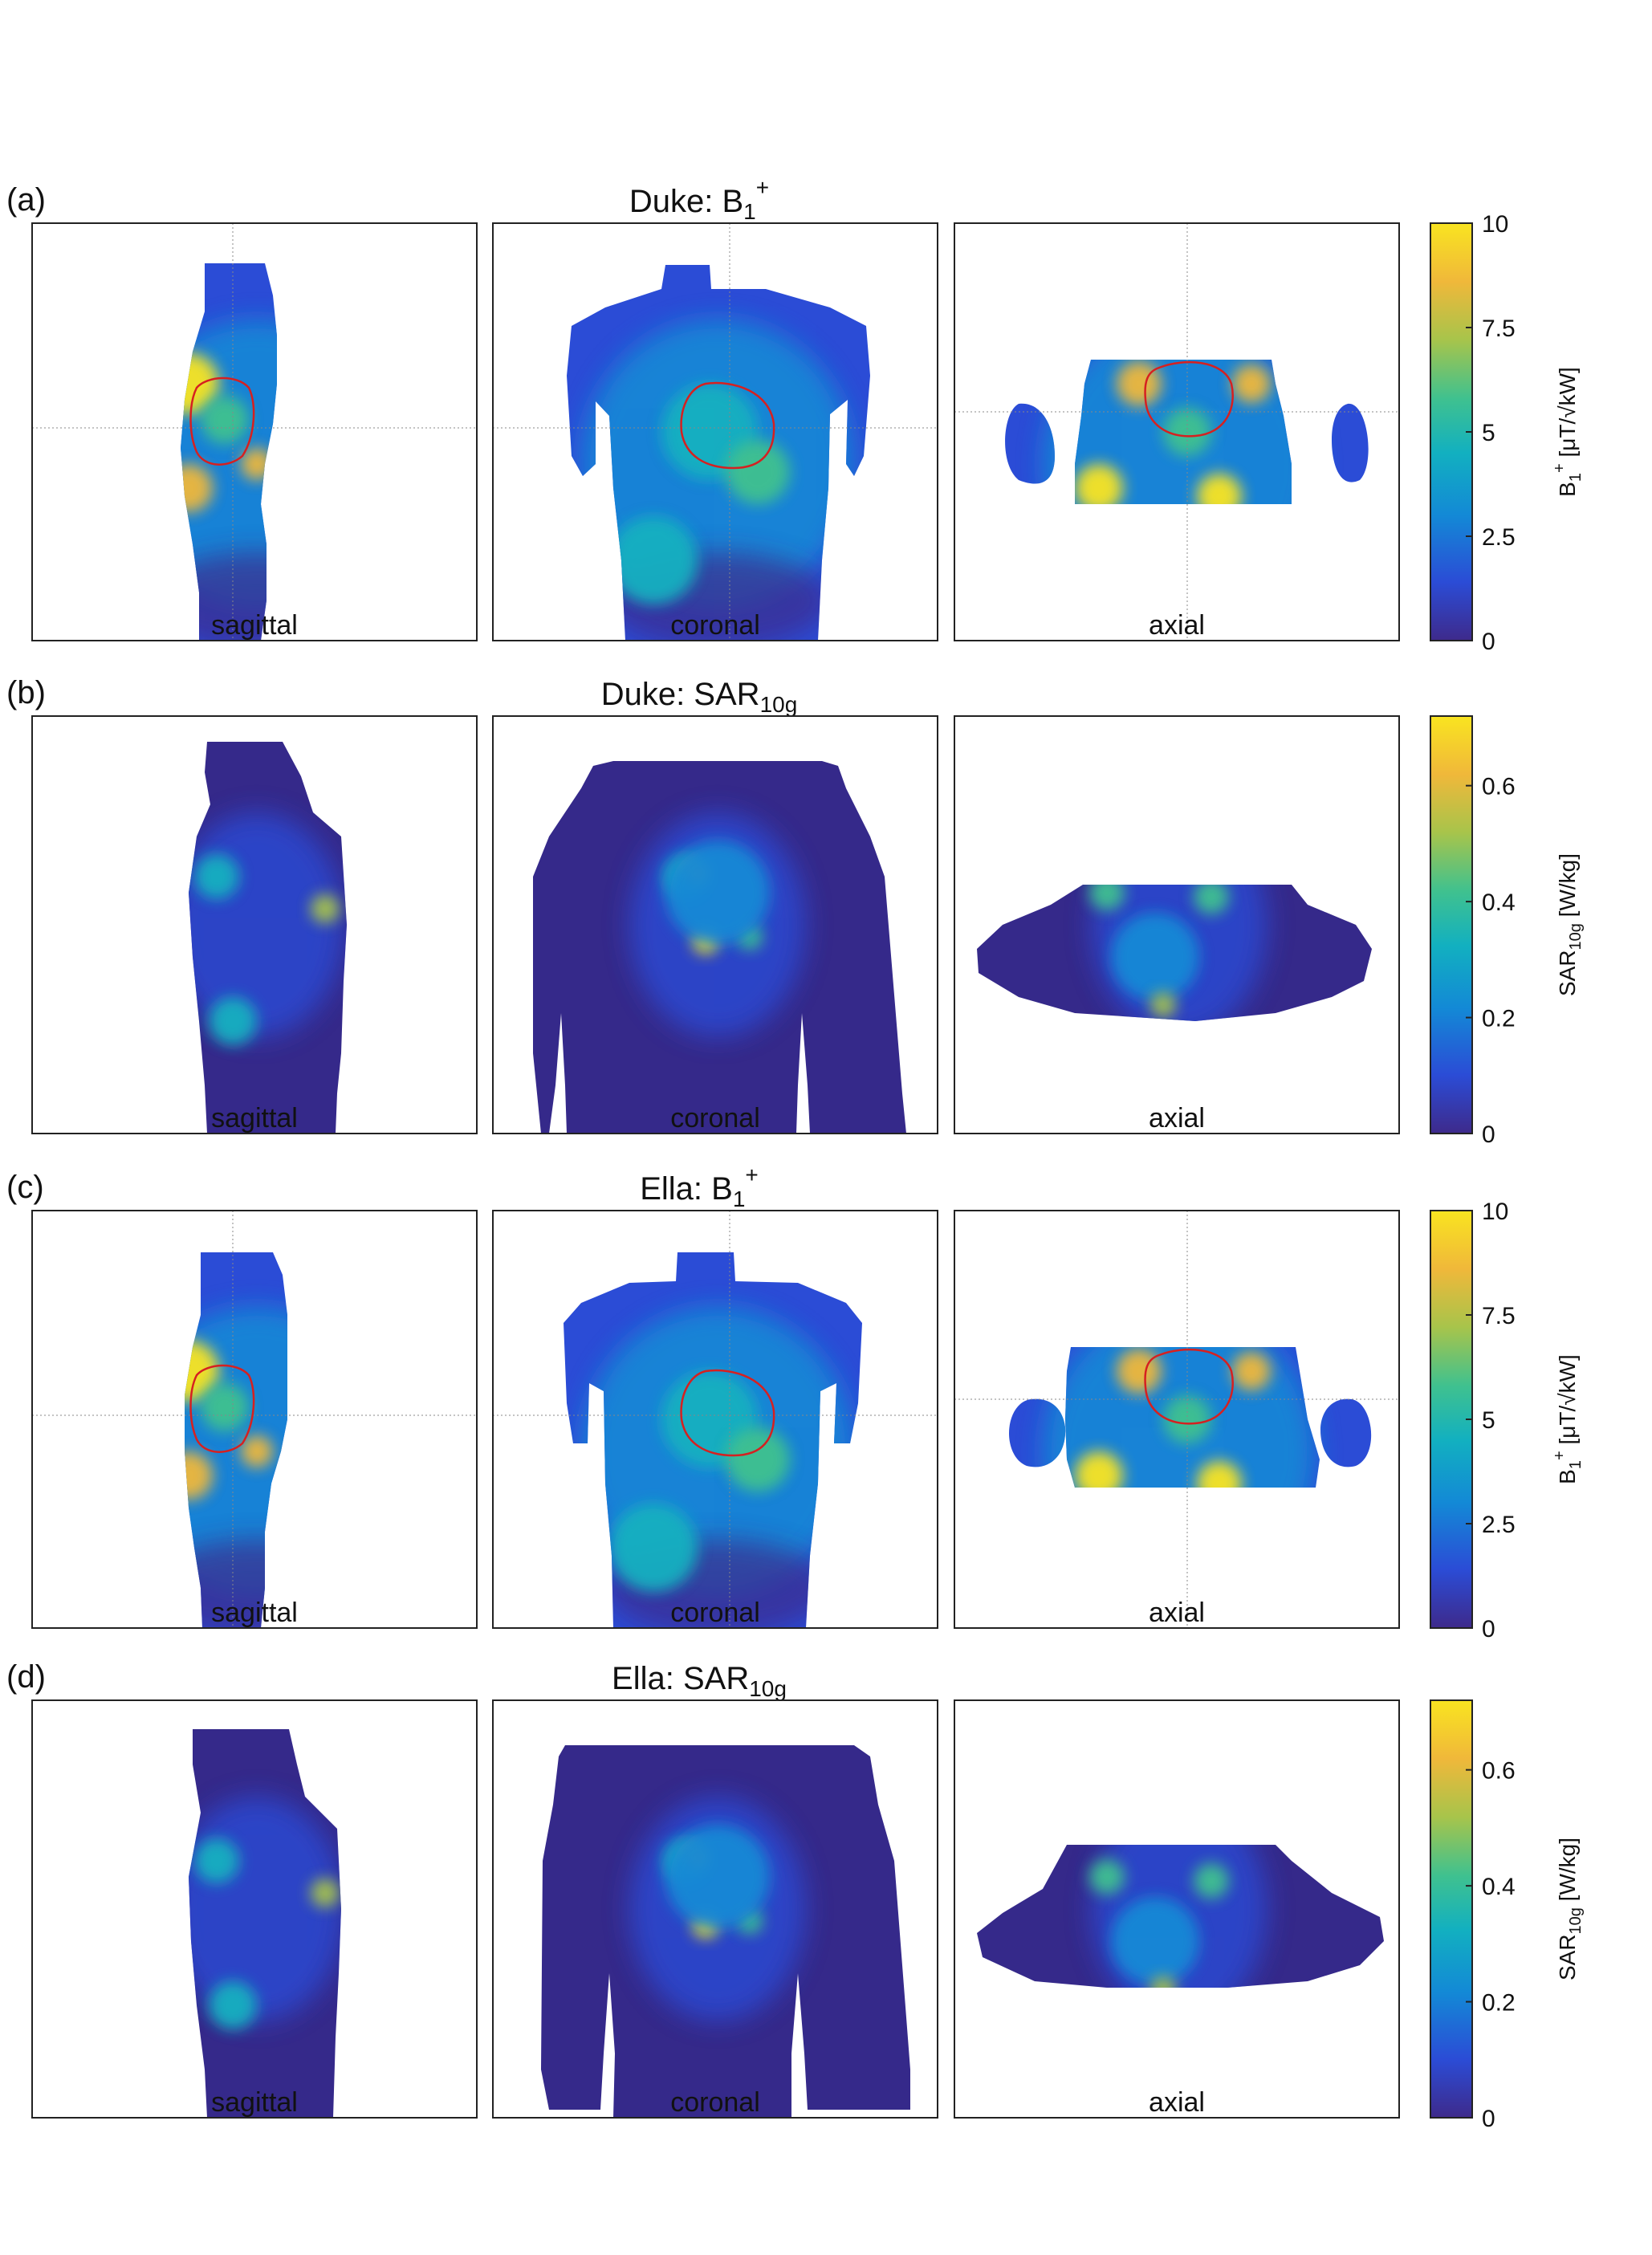 The height and width of the screenshot is (2255, 1652). I want to click on colorbar-label-unit: [μT/√kW], so click(1567, 415).